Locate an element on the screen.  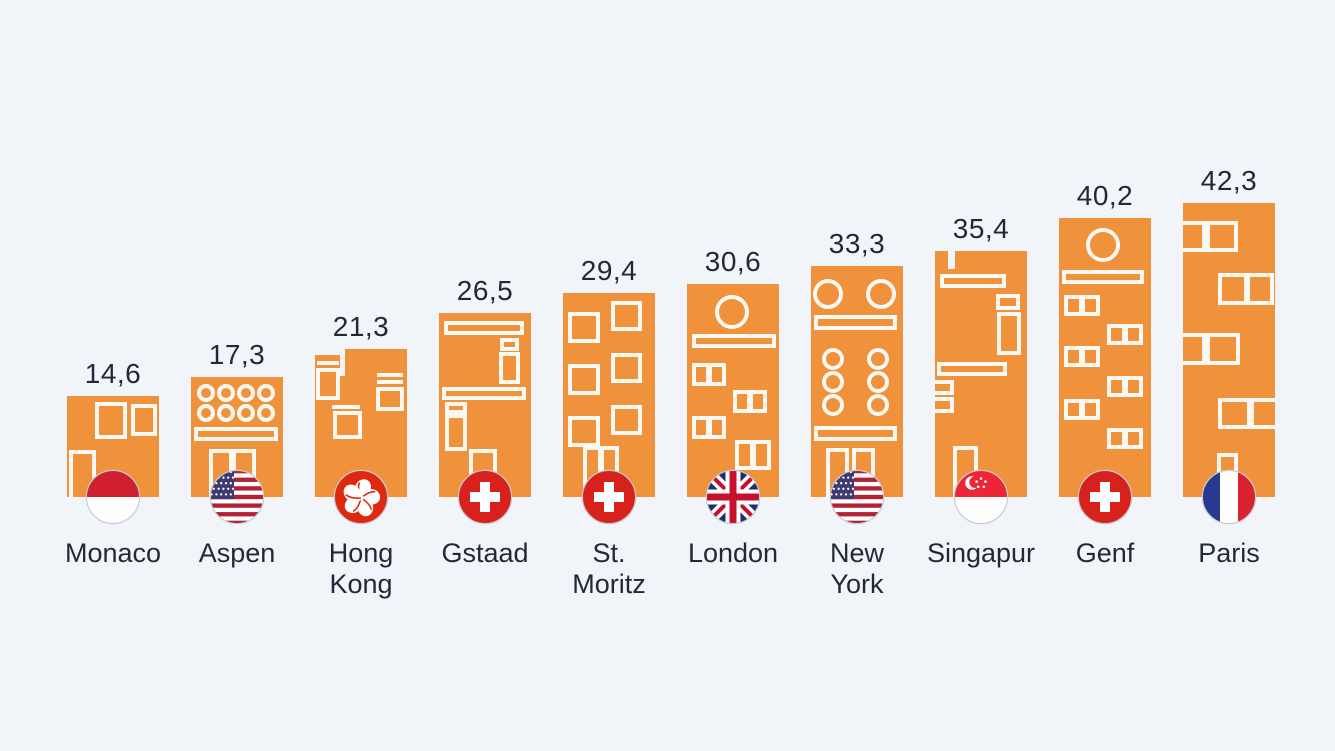
bar-value-label: 42,3 is located at coordinates (1229, 180).